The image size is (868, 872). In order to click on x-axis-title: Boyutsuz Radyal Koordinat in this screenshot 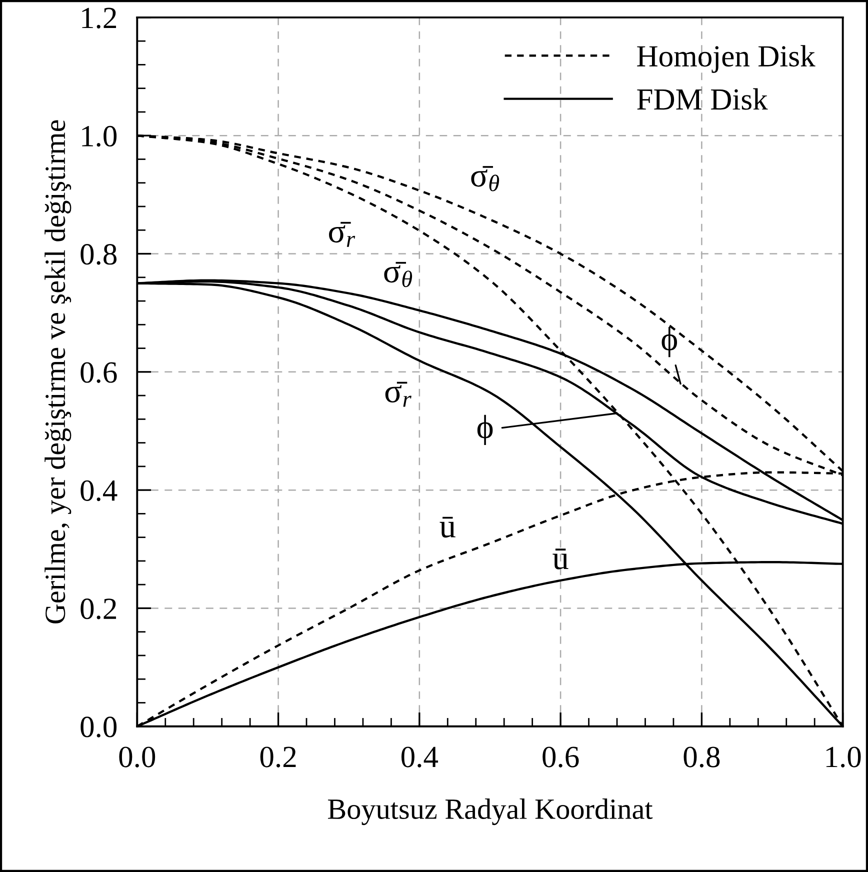, I will do `click(490, 812)`.